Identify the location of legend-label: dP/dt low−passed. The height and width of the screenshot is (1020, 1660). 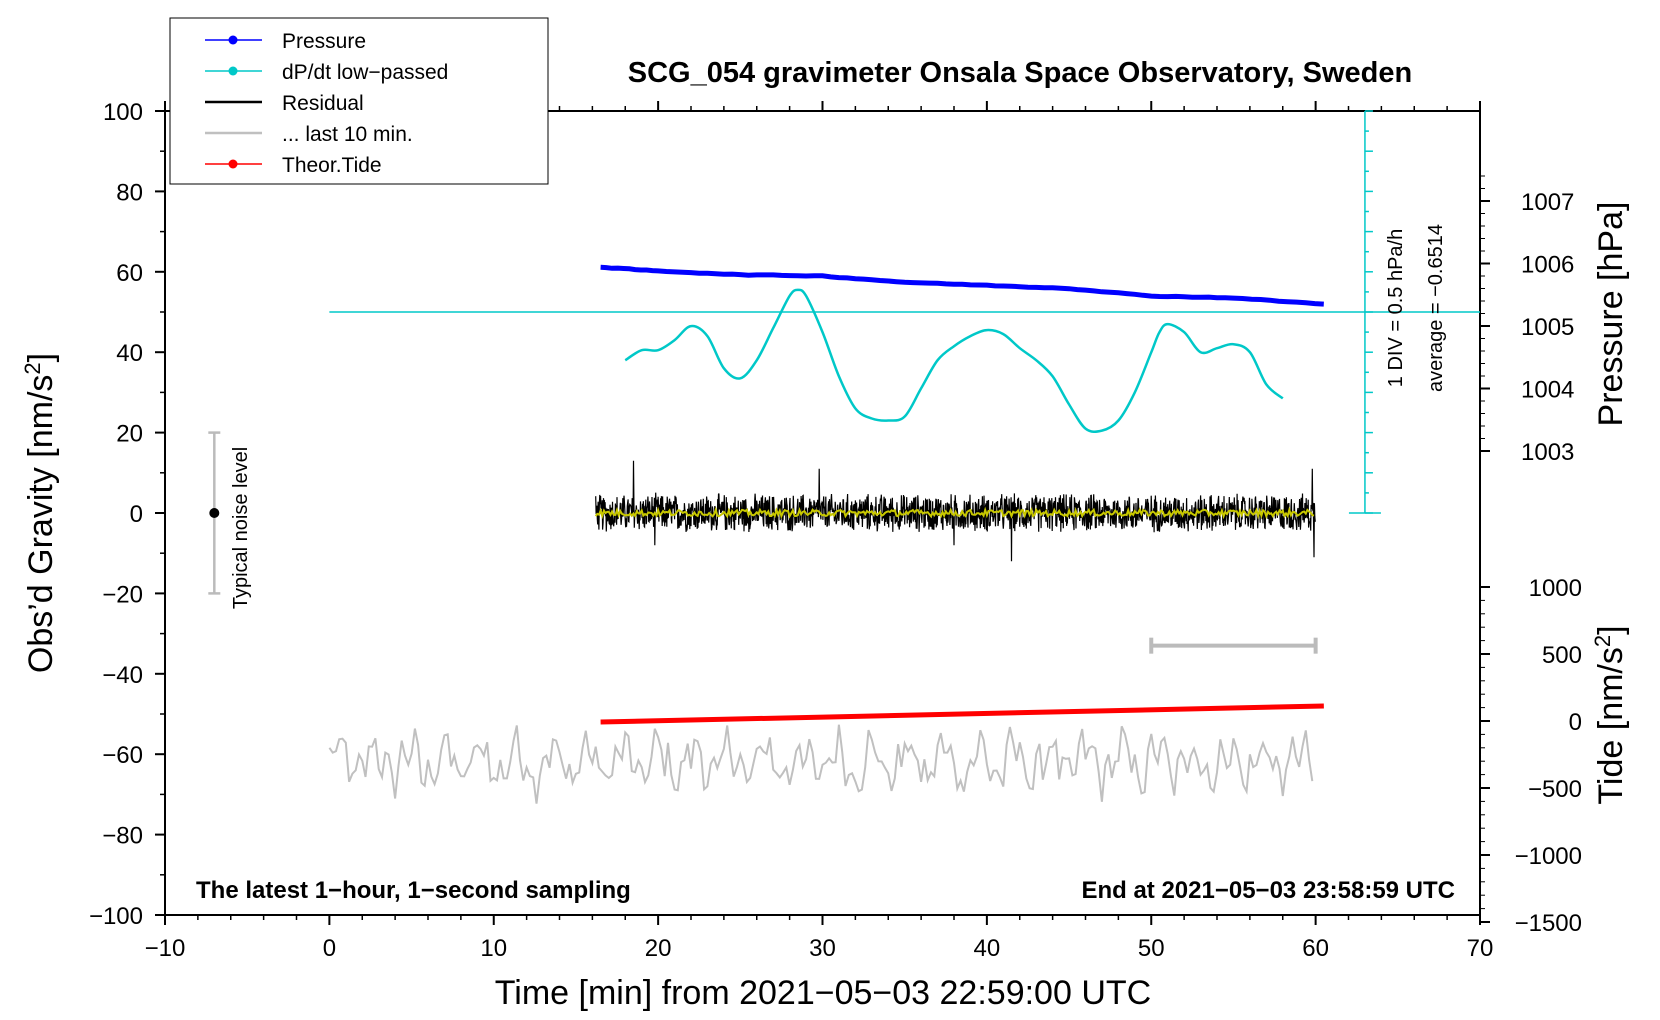
(365, 72).